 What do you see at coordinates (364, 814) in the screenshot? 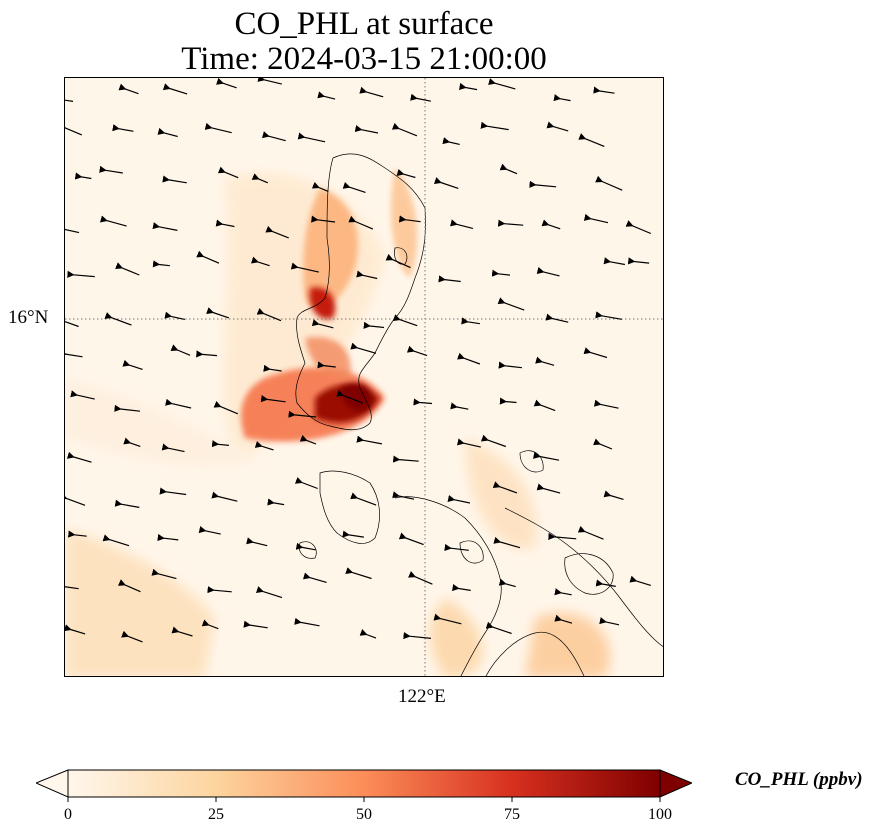
I see `colorbar-tick-label: 50` at bounding box center [364, 814].